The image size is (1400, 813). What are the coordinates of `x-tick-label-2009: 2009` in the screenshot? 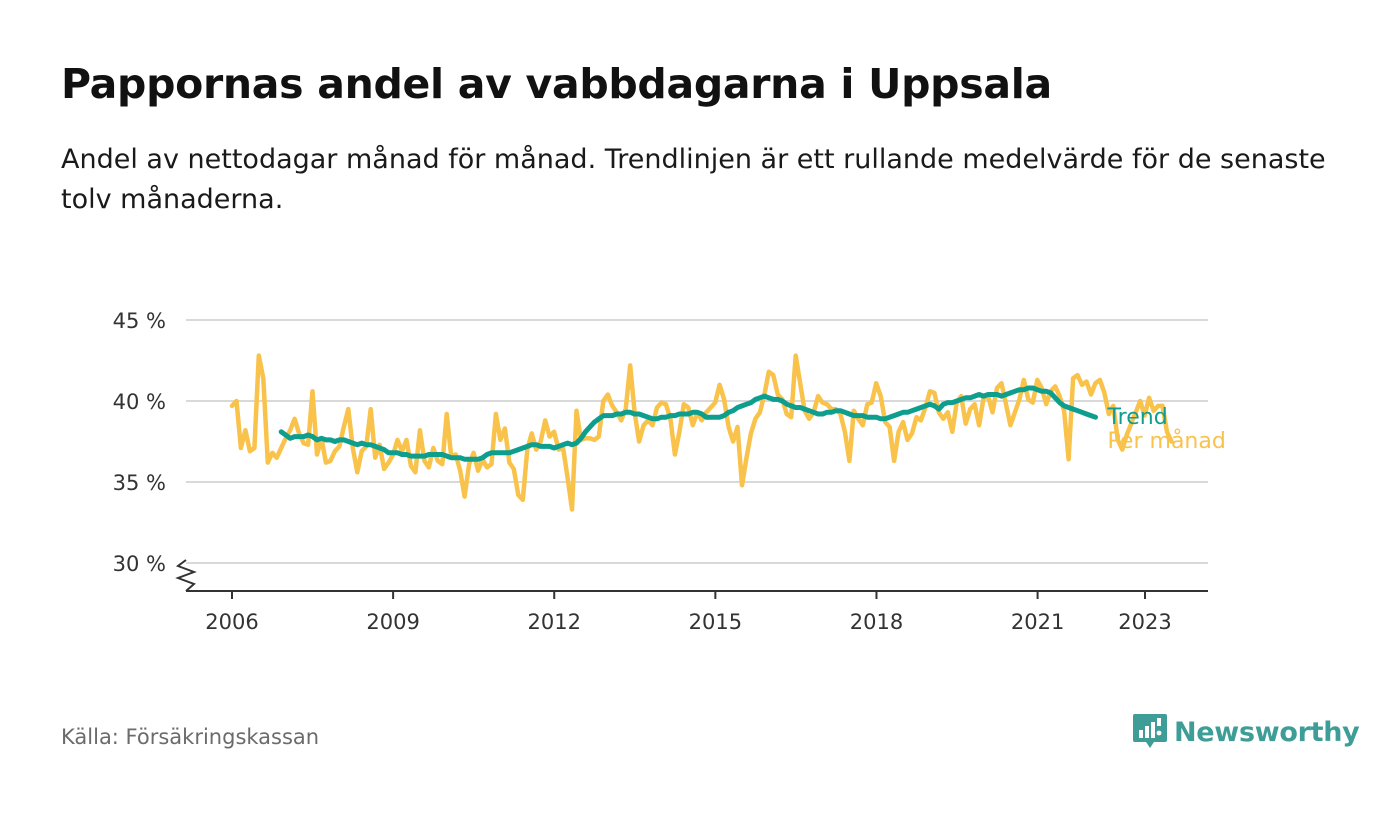 It's located at (392, 622).